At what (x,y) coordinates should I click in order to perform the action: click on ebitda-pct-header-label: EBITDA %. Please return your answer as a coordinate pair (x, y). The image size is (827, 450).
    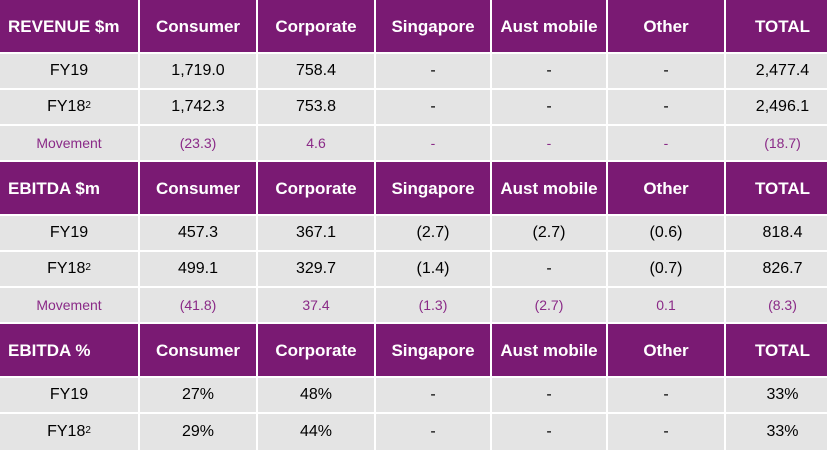
    Looking at the image, I should click on (69, 350).